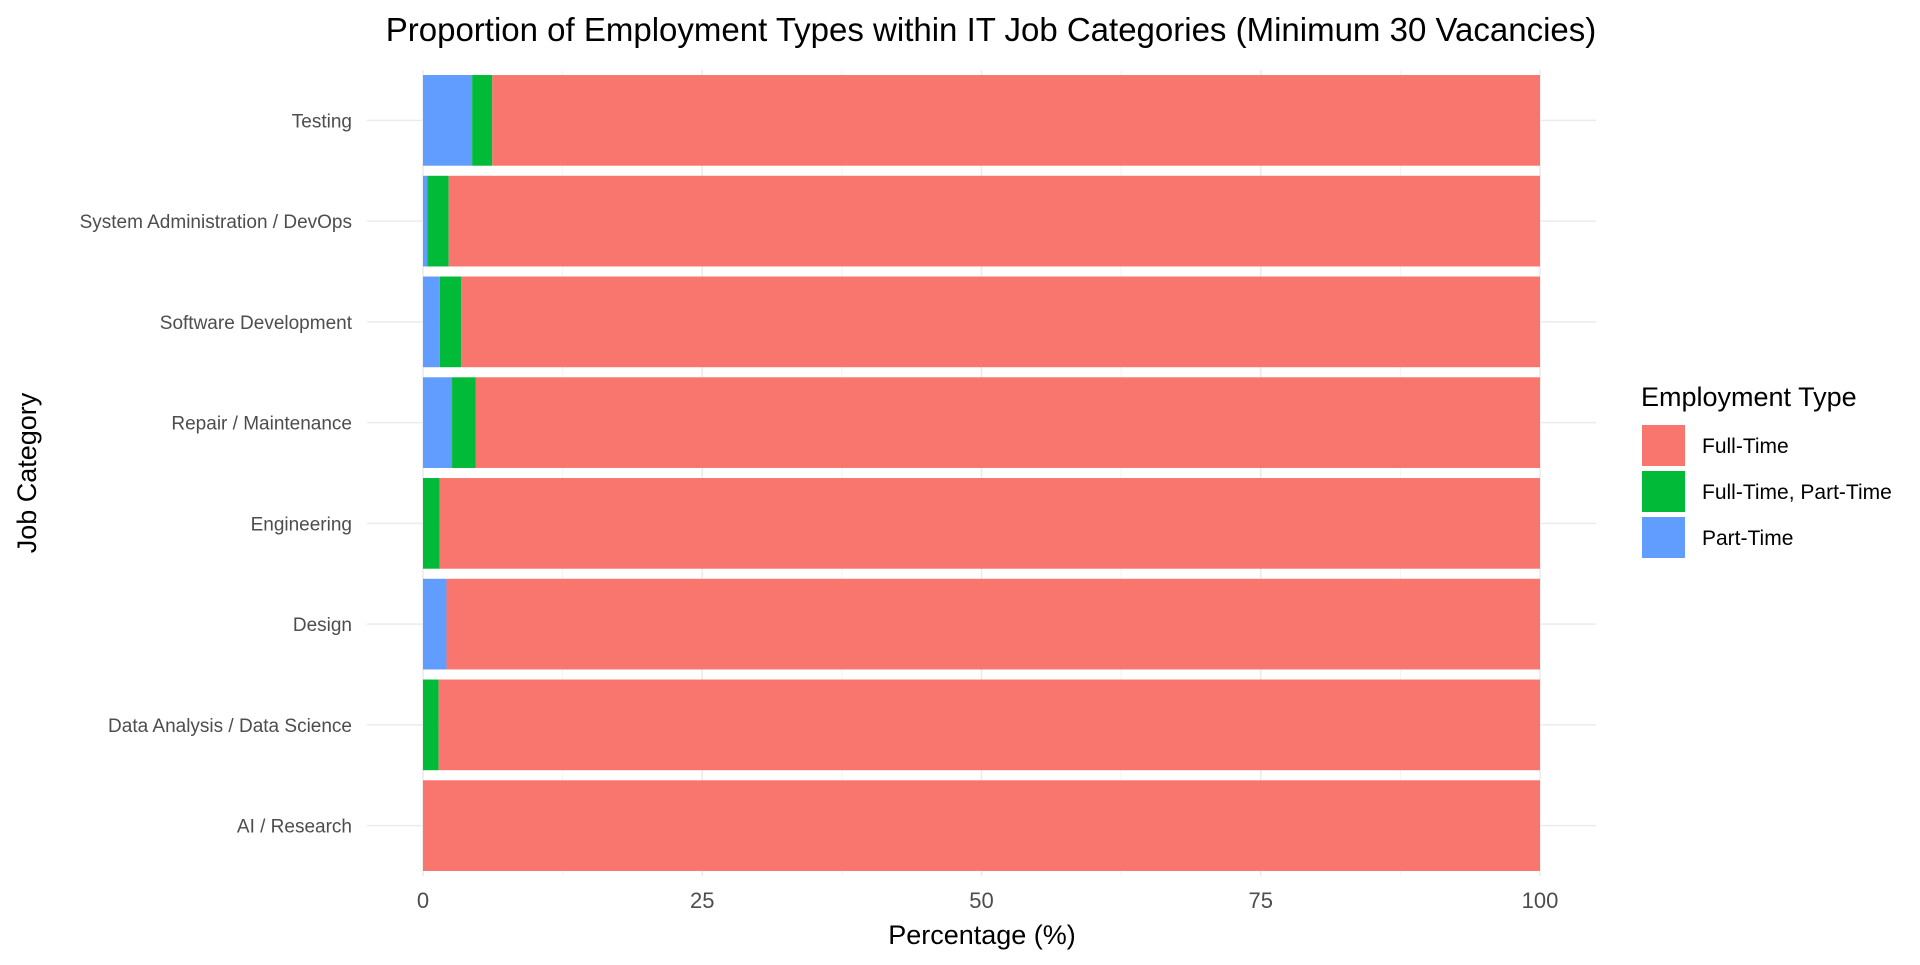 This screenshot has height=965, width=1920. I want to click on y-tick-label: Repair / Maintenance, so click(261, 424).